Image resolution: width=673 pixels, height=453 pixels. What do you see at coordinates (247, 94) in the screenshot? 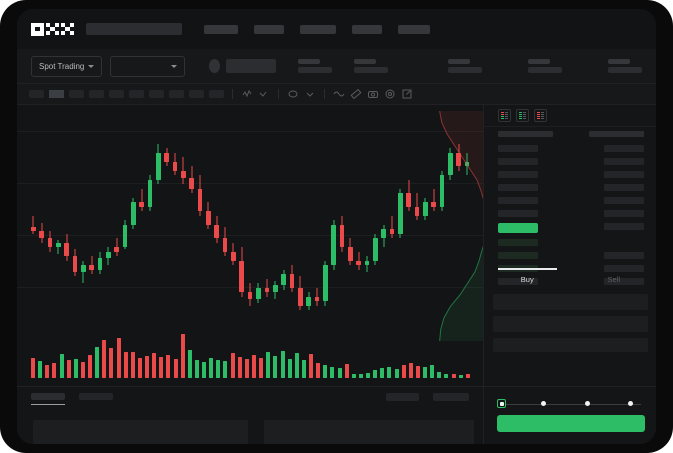
I see `candlestick-chart-icon` at bounding box center [247, 94].